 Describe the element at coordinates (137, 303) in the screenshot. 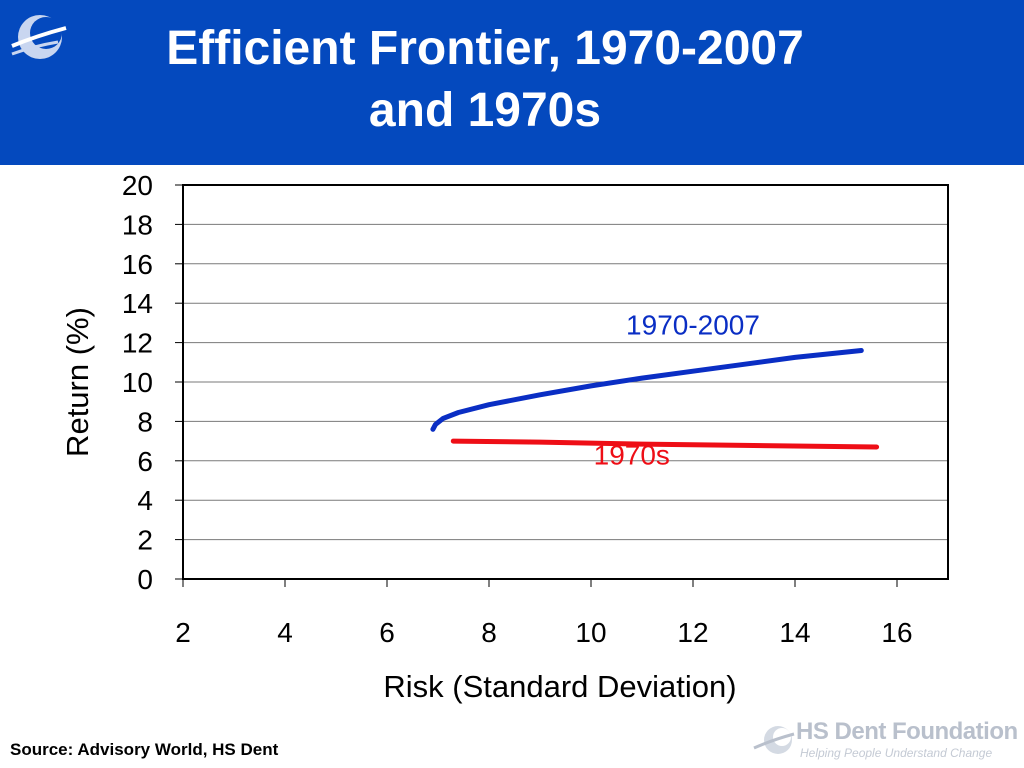

I see `y-tick-label-14: 14` at that location.